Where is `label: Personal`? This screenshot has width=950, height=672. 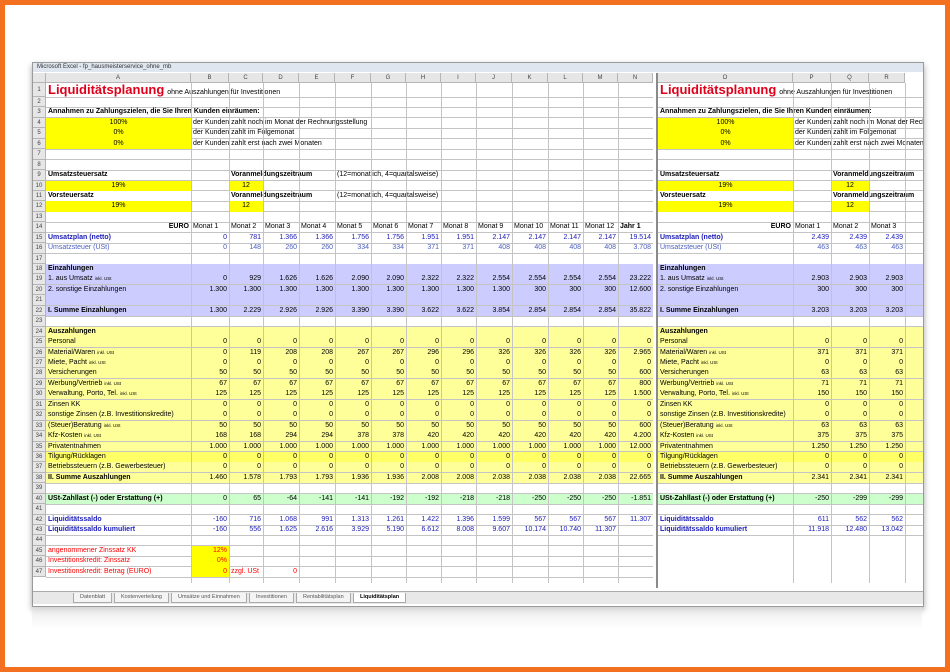
label: Personal is located at coordinates (62, 342).